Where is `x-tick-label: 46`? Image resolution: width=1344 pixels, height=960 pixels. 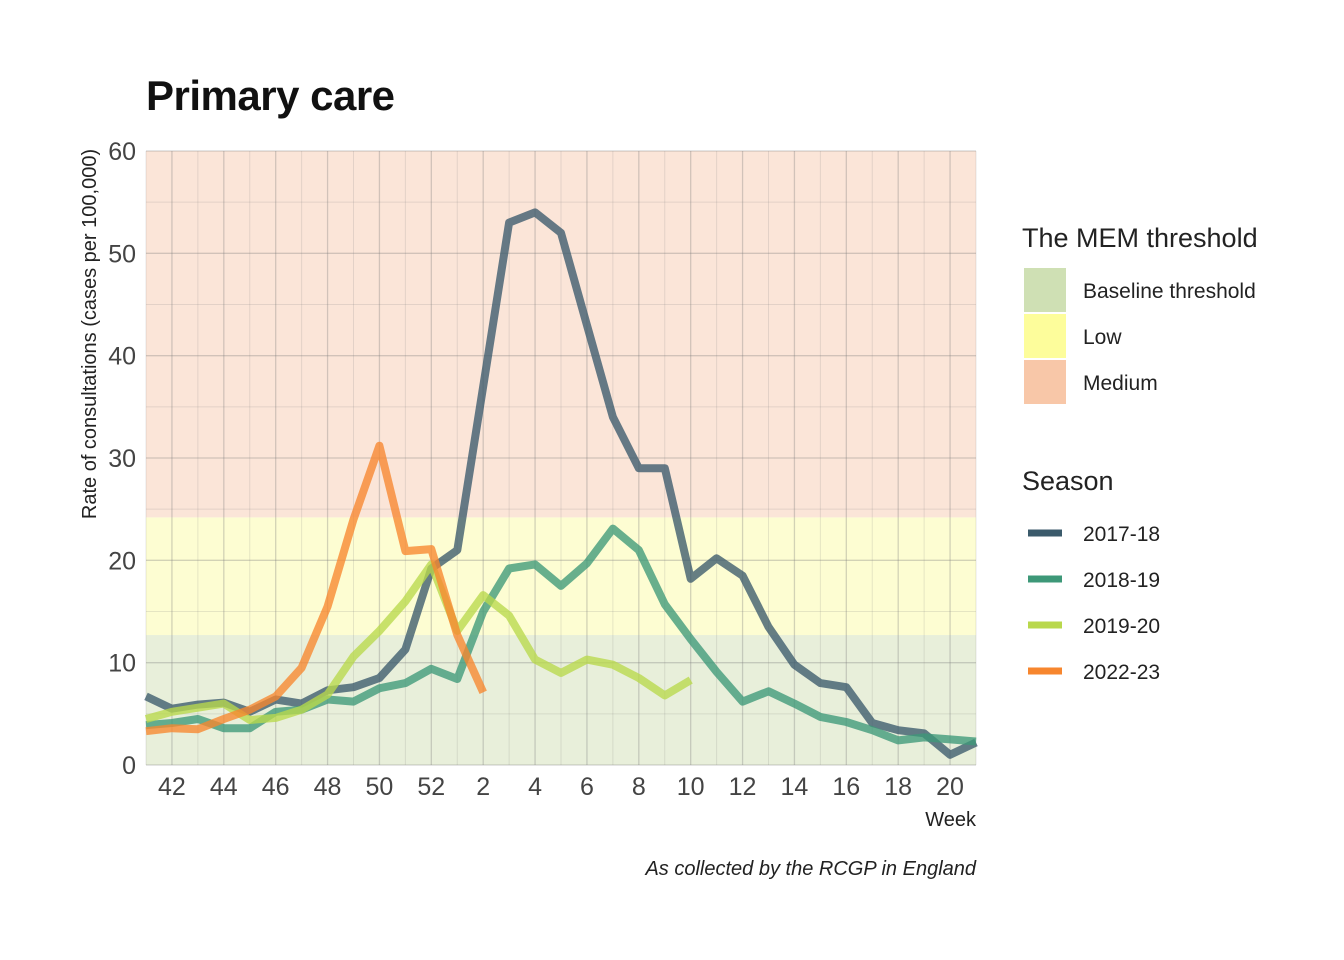
x-tick-label: 46 is located at coordinates (276, 787).